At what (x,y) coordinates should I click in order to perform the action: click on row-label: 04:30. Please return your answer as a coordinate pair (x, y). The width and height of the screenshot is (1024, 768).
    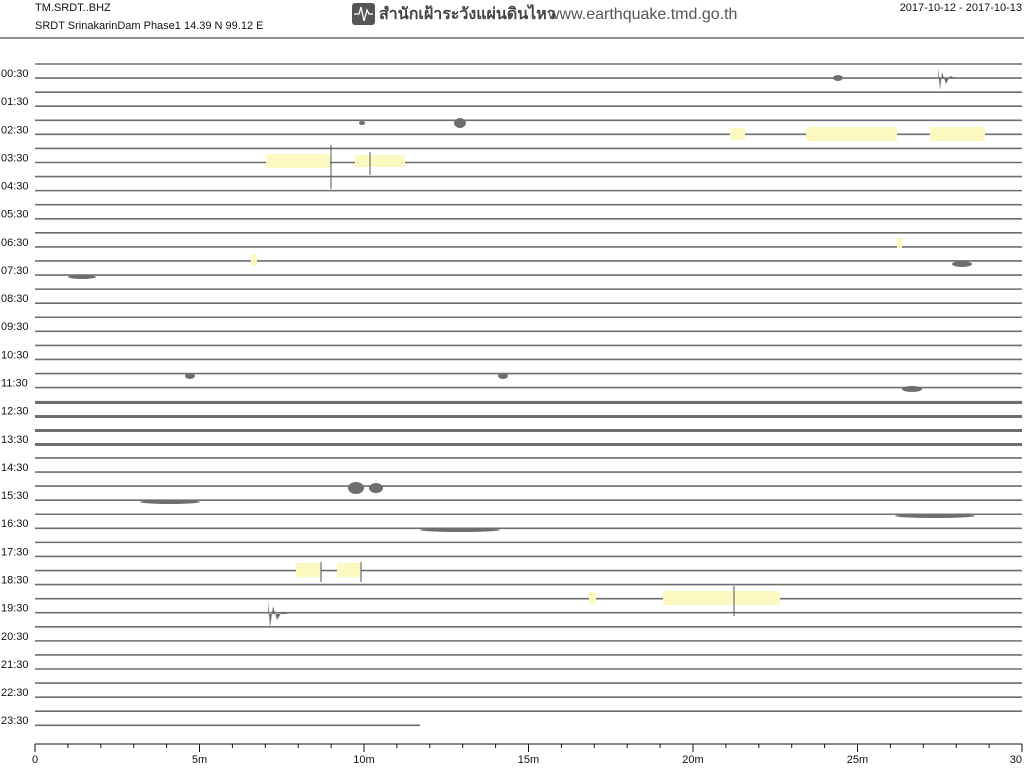
    Looking at the image, I should click on (15, 187).